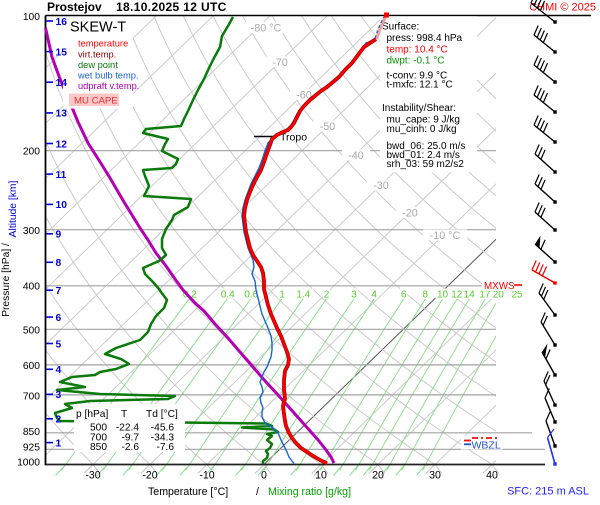 The image size is (600, 505). Describe the element at coordinates (422, 129) in the screenshot. I see `svg-text: mu_cinh: 0 J/kg` at that location.